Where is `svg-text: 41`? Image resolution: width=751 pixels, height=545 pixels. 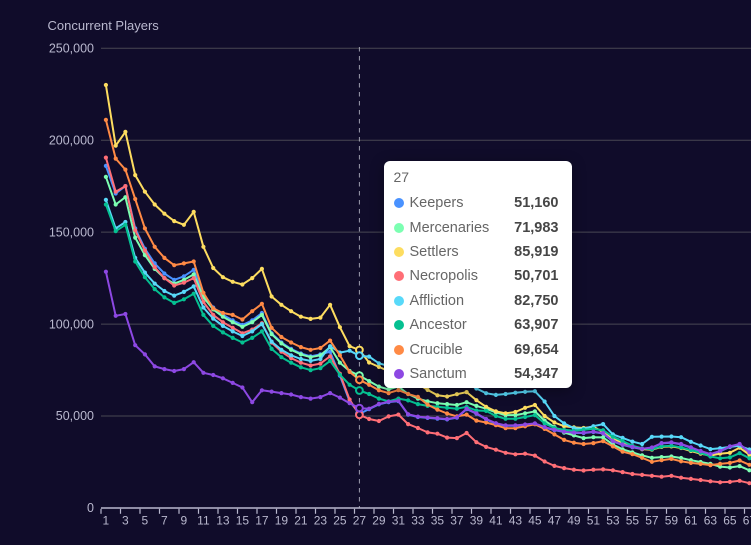
svg-text: 41 is located at coordinates (496, 521).